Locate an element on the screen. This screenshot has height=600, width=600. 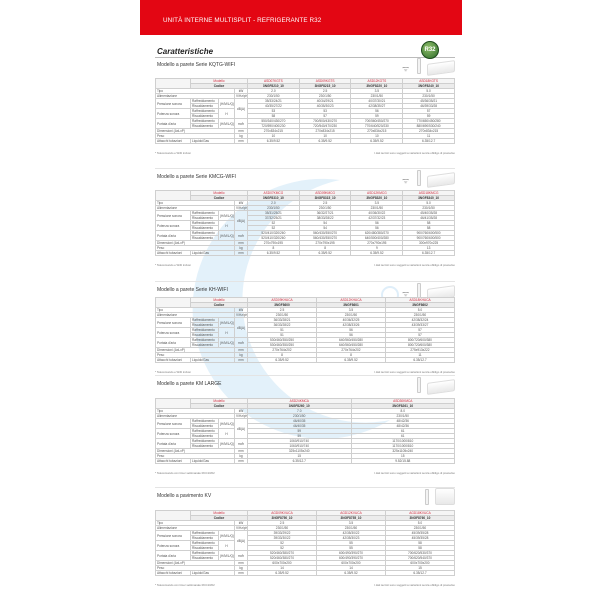
section-heading: Caratteristiche is located at coordinates (185, 51).